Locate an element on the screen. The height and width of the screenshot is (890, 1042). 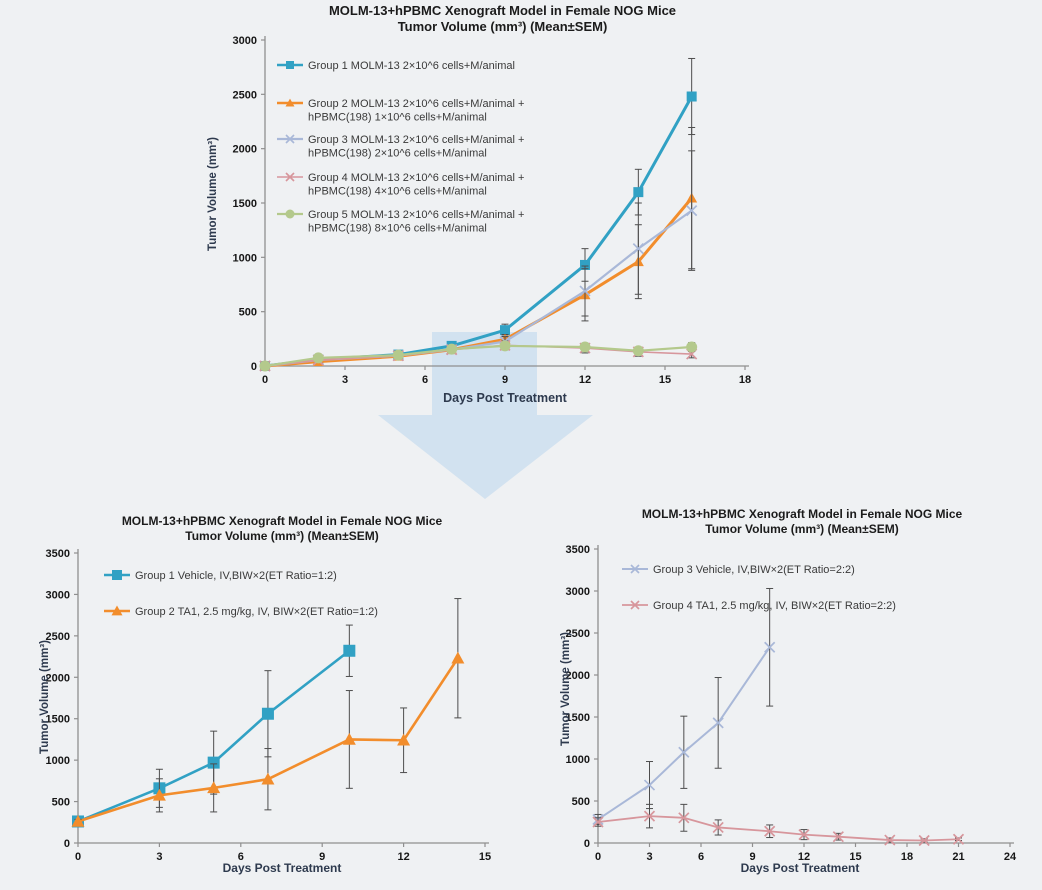
bottom-right-chart-title-line2: Tumor Volume (mm³) (Mean±SEM) is located at coordinates (802, 528).